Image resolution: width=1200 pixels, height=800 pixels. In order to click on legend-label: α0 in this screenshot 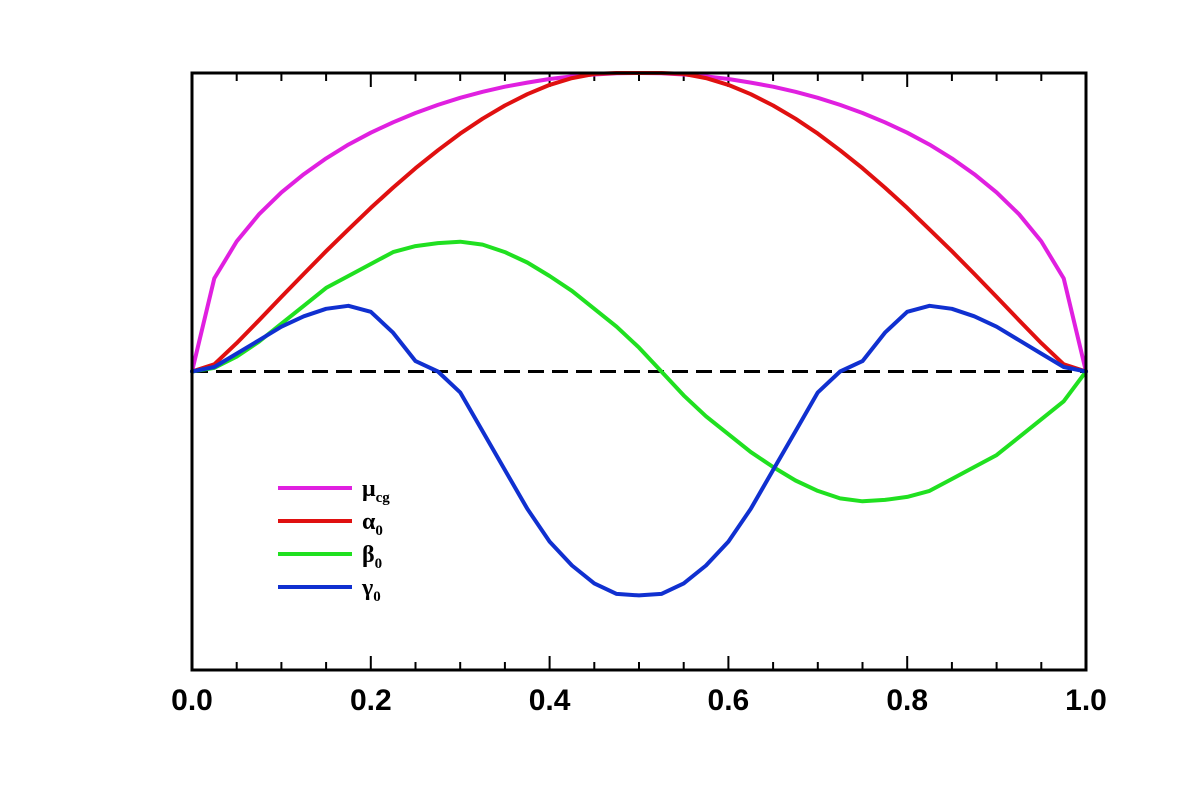, I will do `click(372, 524)`.